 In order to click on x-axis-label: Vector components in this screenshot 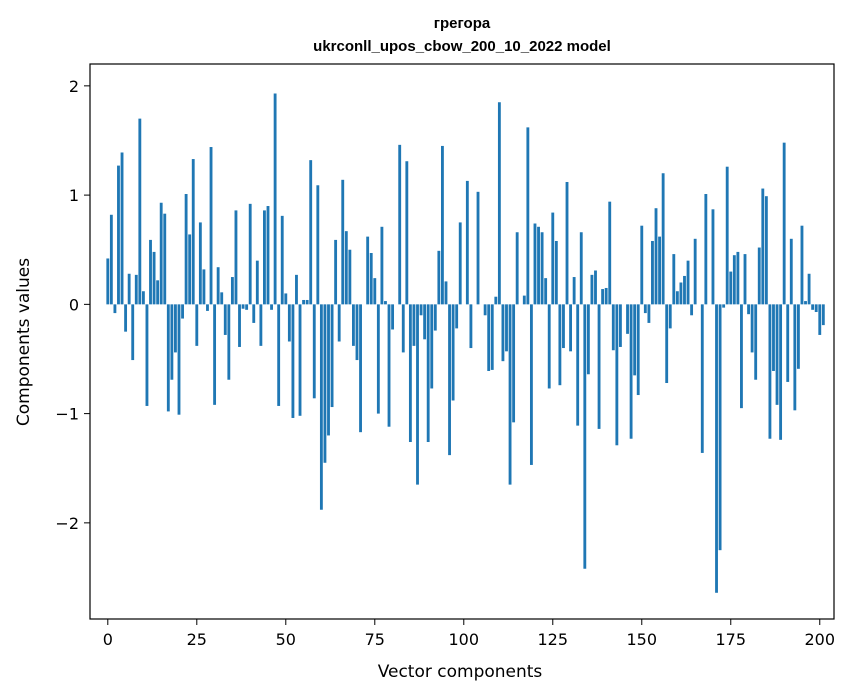, I will do `click(460, 672)`.